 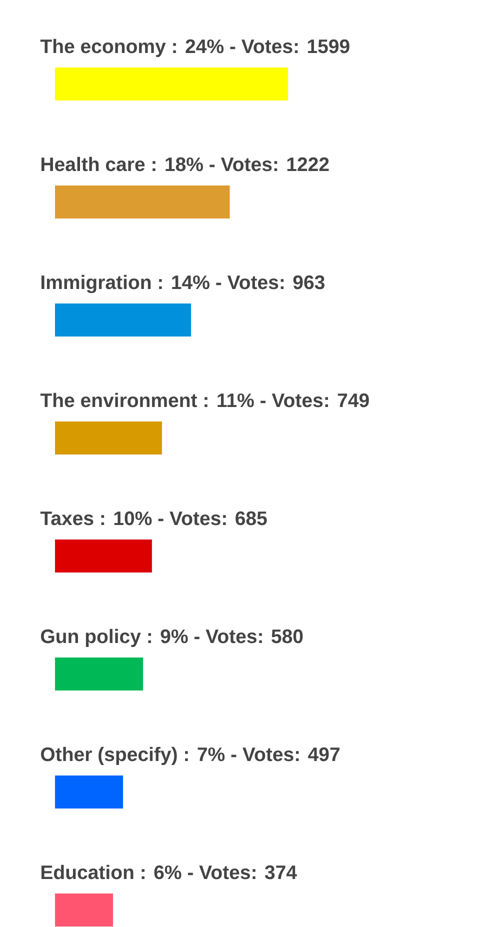 What do you see at coordinates (171, 638) in the screenshot?
I see `y-tick-label: Gun policy : 9% - Votes: 580` at bounding box center [171, 638].